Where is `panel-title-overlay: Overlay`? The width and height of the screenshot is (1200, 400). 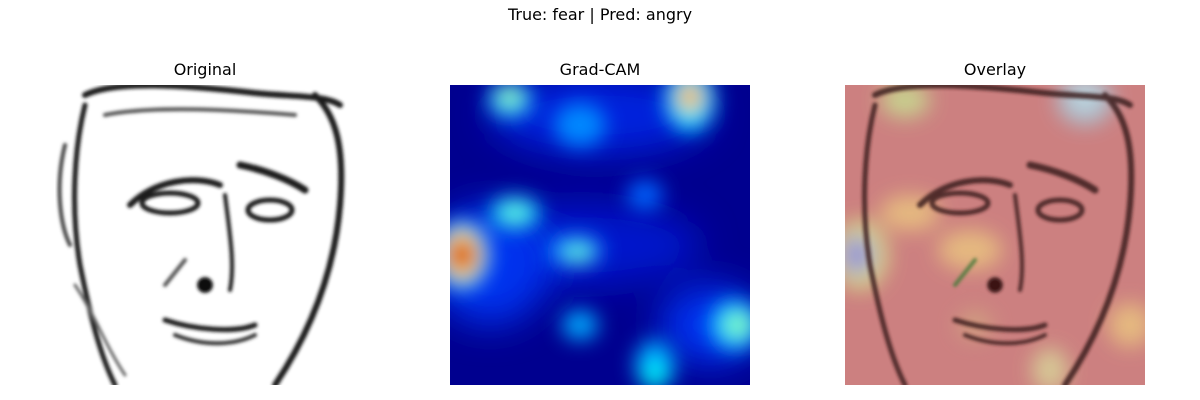 panel-title-overlay: Overlay is located at coordinates (995, 69).